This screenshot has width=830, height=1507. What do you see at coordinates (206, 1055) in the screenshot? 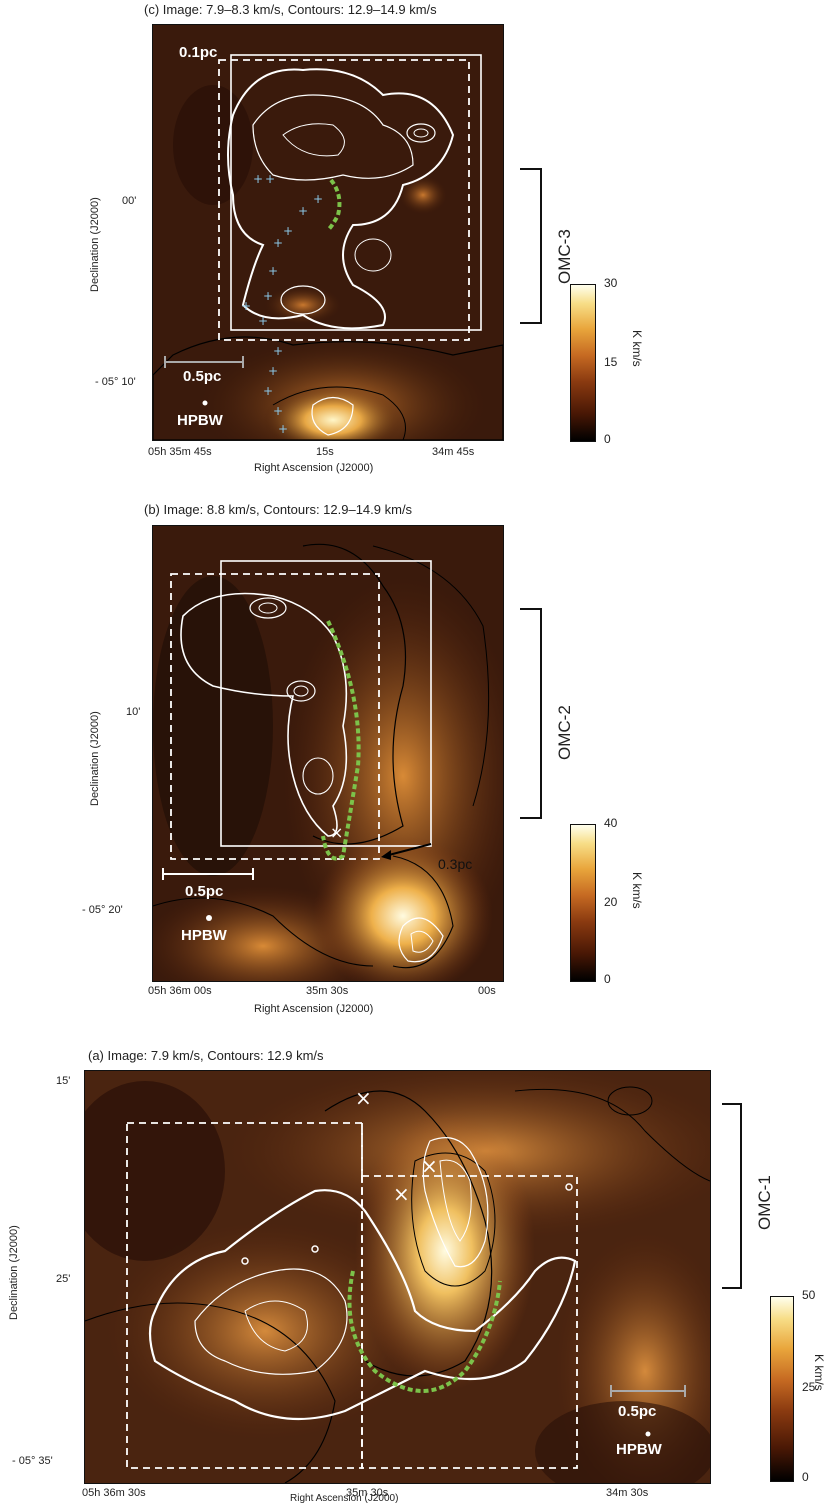
I see `panel-a-title: (a) Image: 7.9 km/s, Contours: 12.9 km/s` at bounding box center [206, 1055].